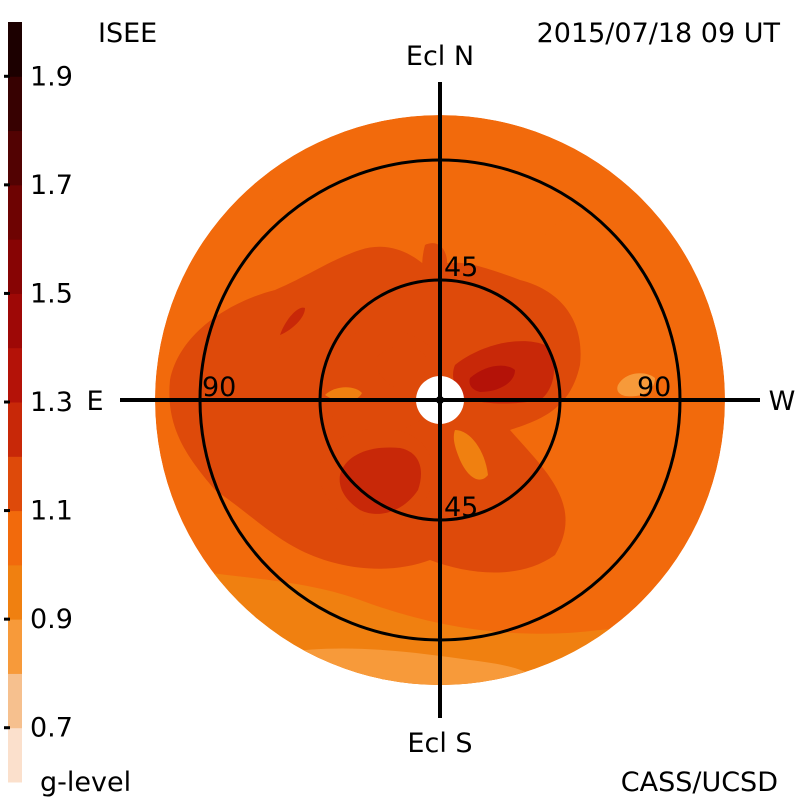 This screenshot has height=800, width=800. Describe the element at coordinates (51, 728) in the screenshot. I see `colorbar-tick-label-0: 0.7` at that location.